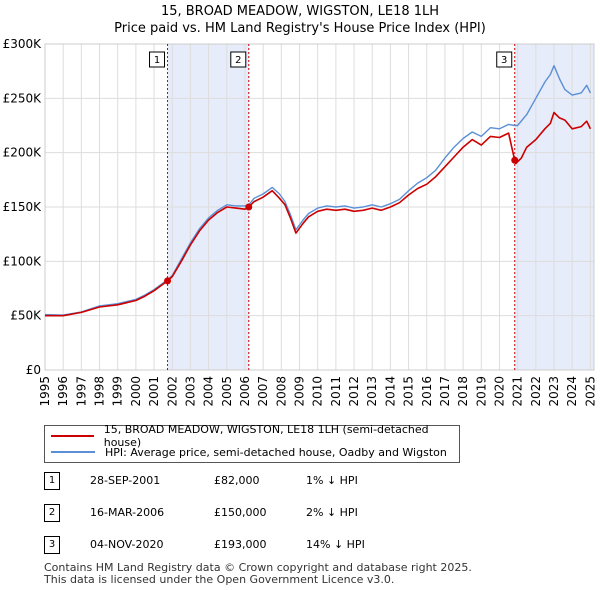 This screenshot has width=600, height=590. Describe the element at coordinates (52, 545) in the screenshot. I see `sale-number-badge: 3` at that location.